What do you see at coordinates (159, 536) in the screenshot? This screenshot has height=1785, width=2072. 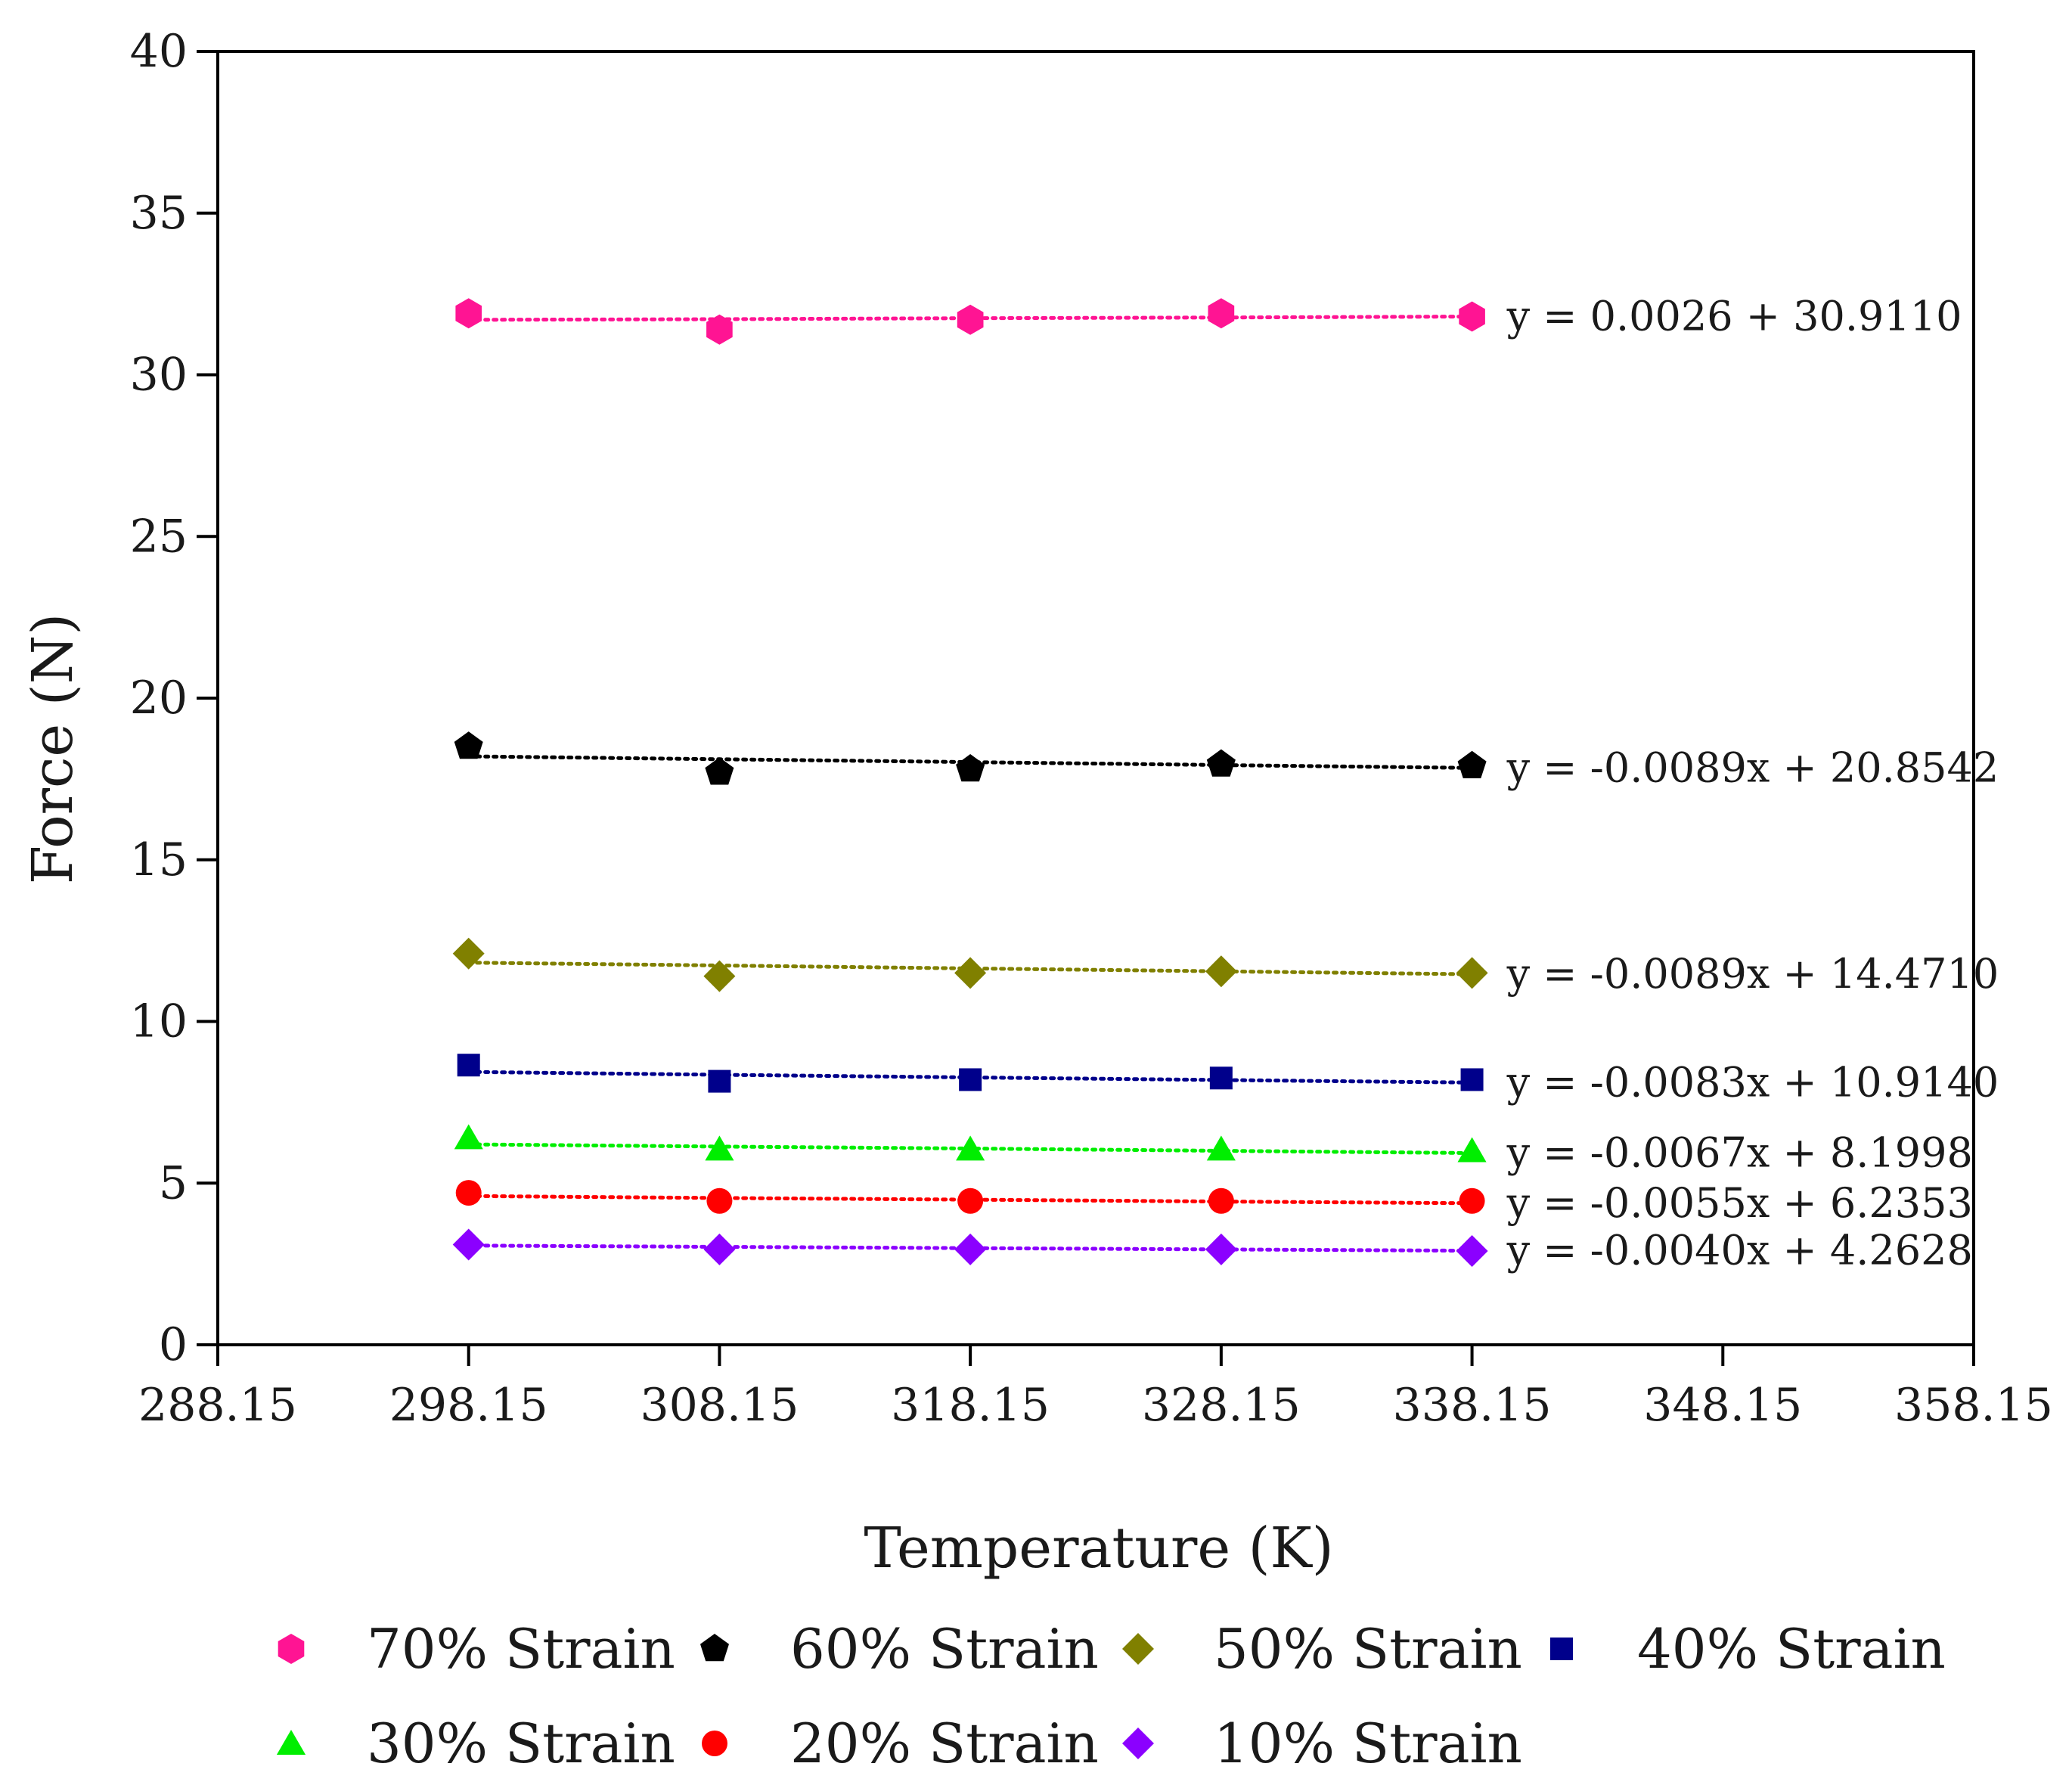 I see `y-tick-label: 25` at bounding box center [159, 536].